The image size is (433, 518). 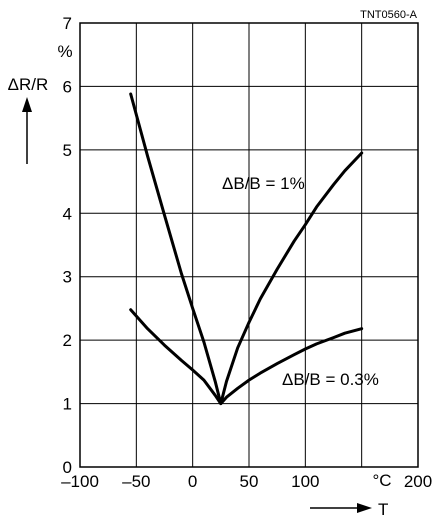 I want to click on y-tick-label: 0, so click(x=67, y=467).